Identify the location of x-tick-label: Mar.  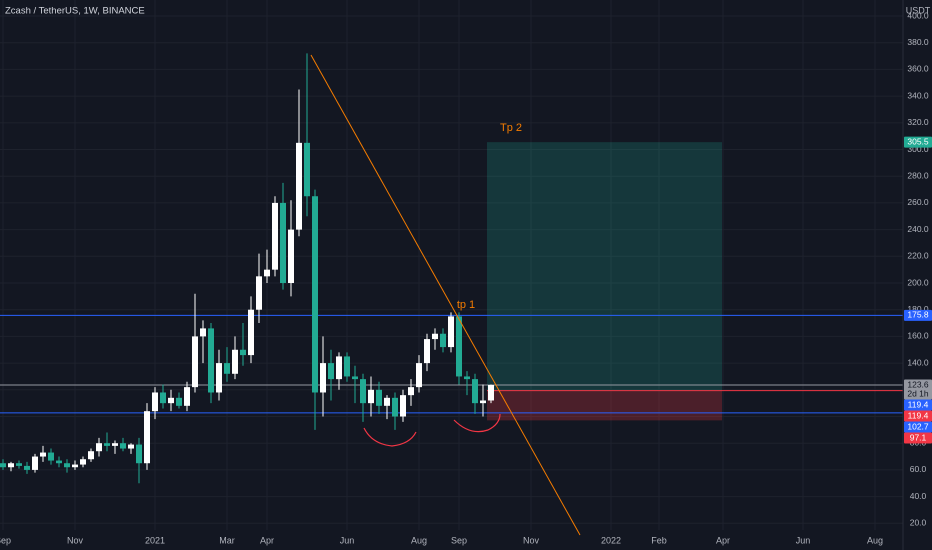
(227, 540).